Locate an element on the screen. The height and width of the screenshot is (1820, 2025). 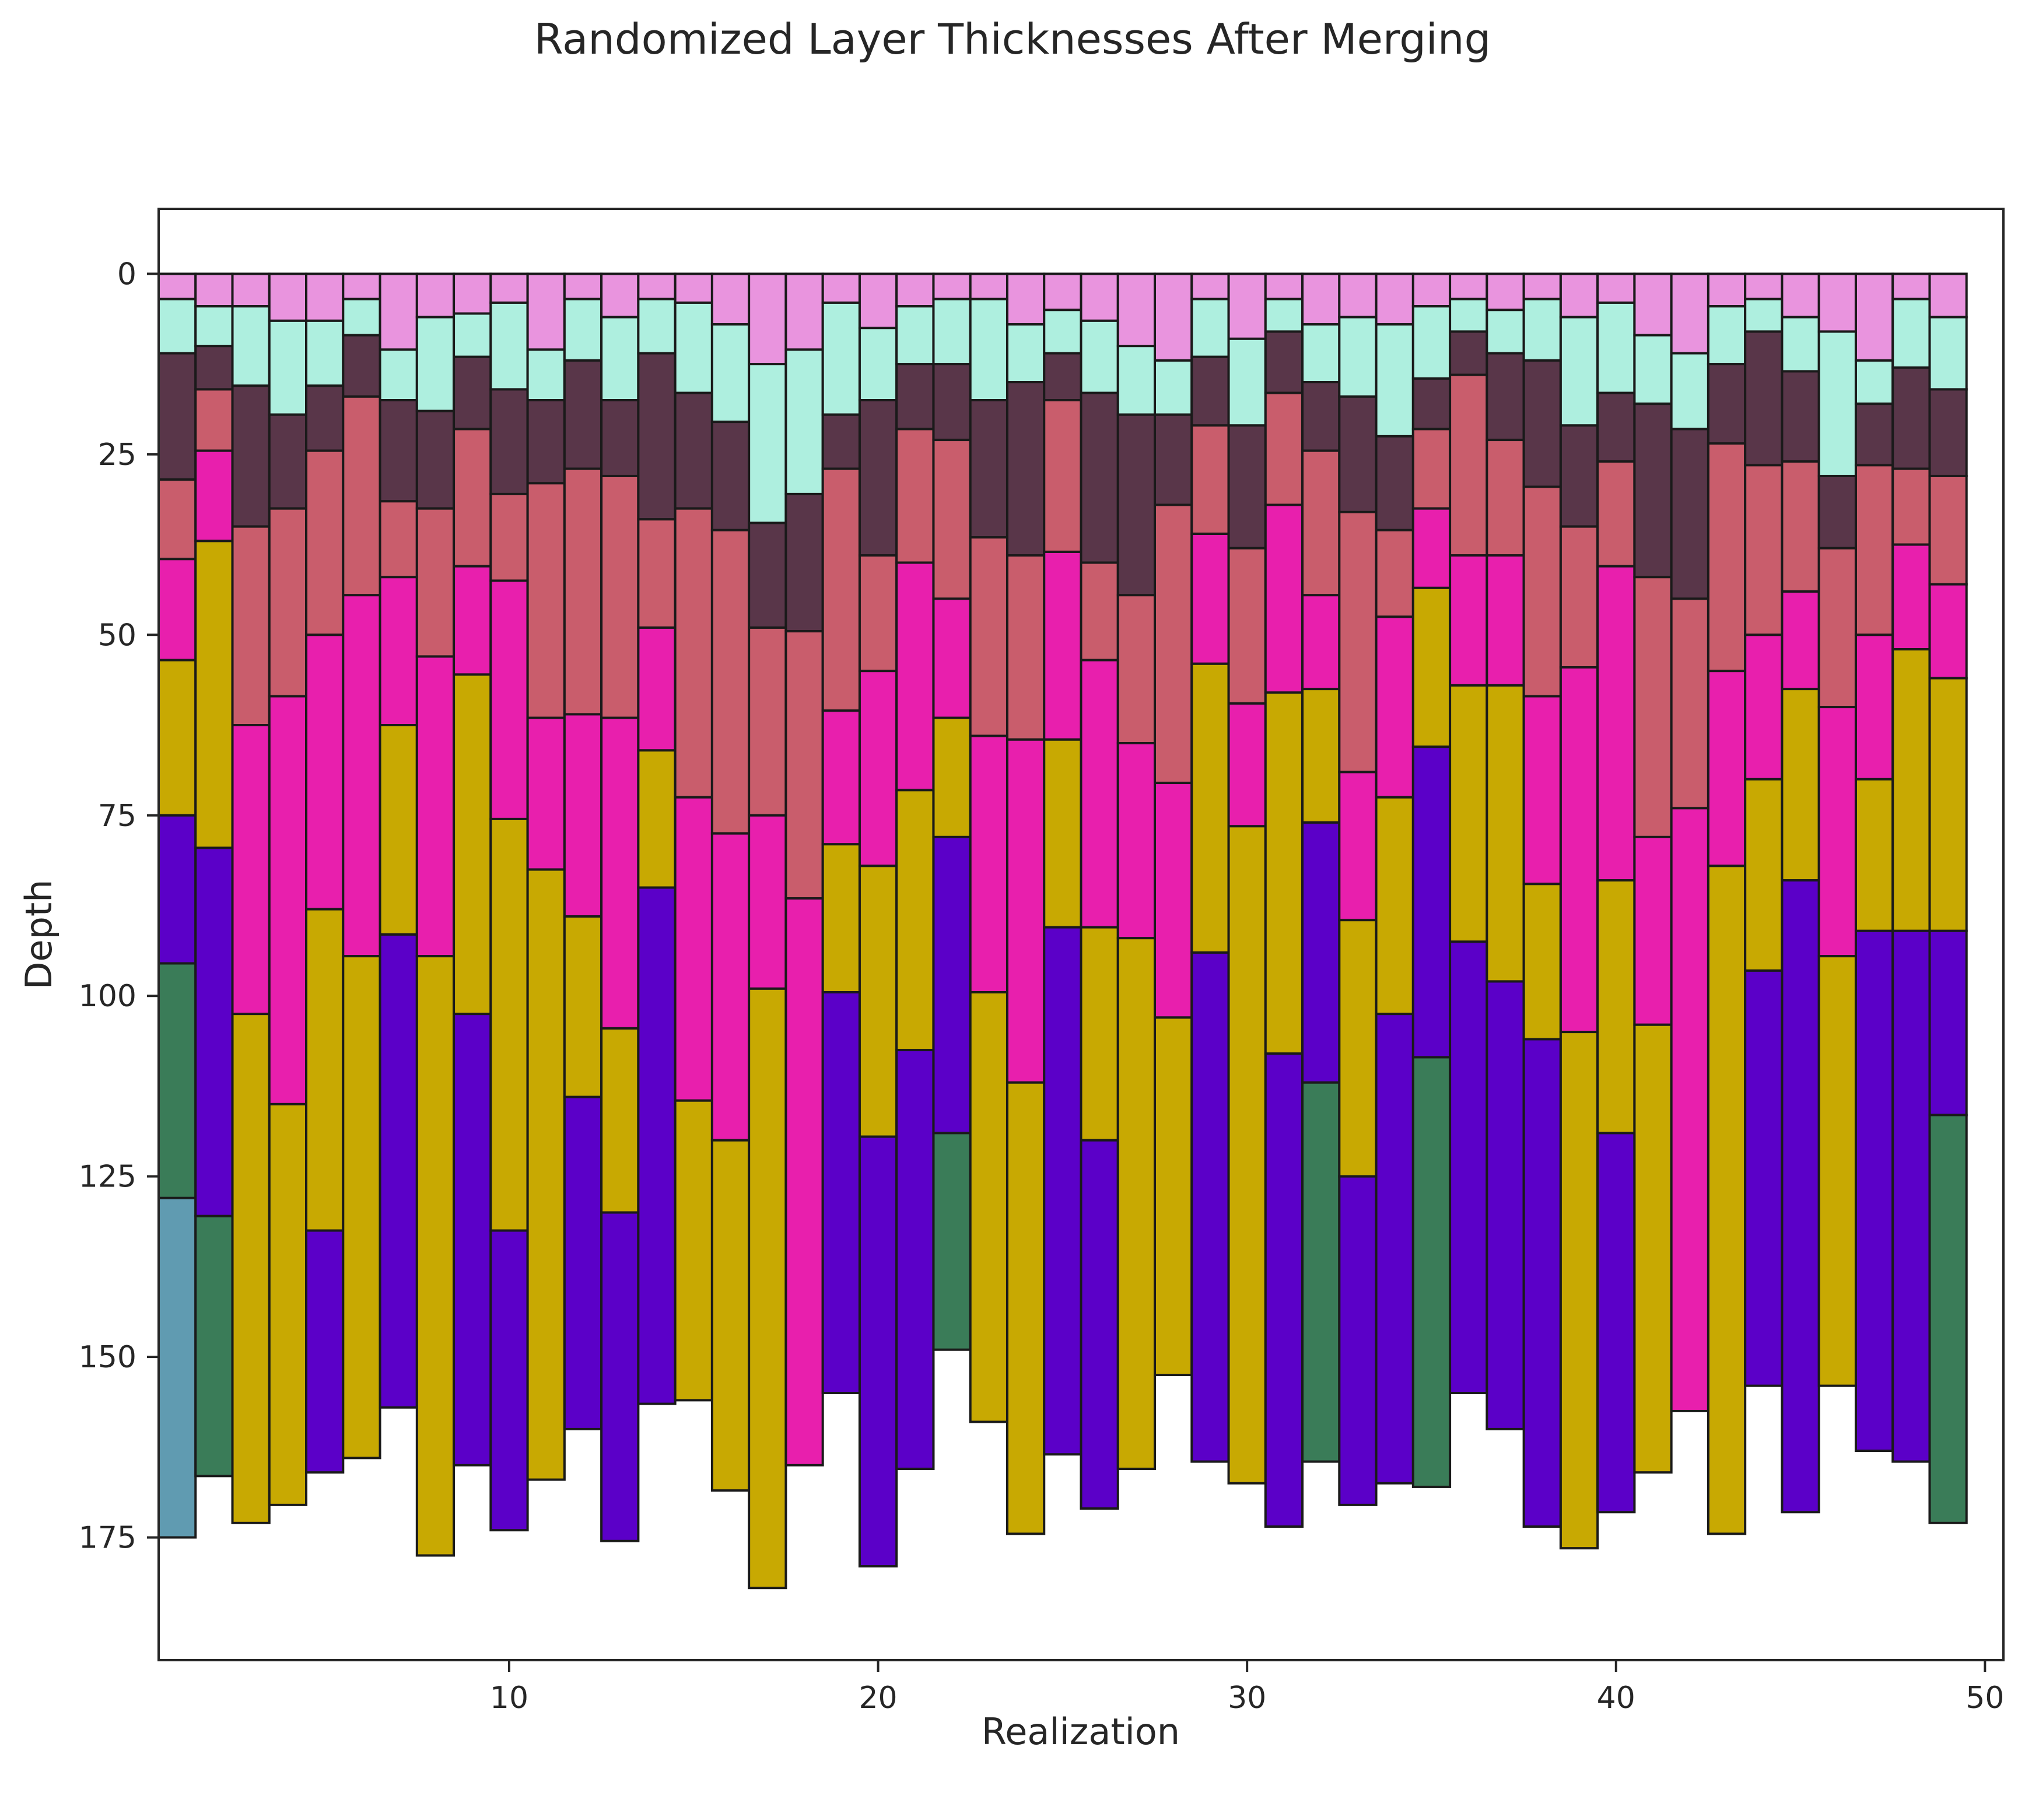
layer-segment-r2-l8 is located at coordinates (214, 1346).